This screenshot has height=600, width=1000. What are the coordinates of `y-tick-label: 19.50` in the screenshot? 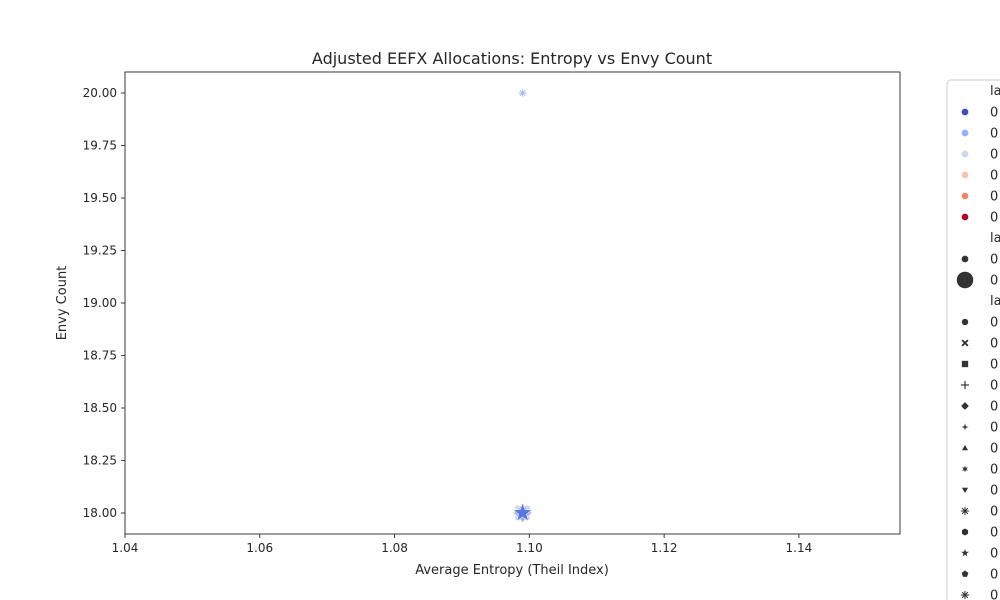 It's located at (100, 198).